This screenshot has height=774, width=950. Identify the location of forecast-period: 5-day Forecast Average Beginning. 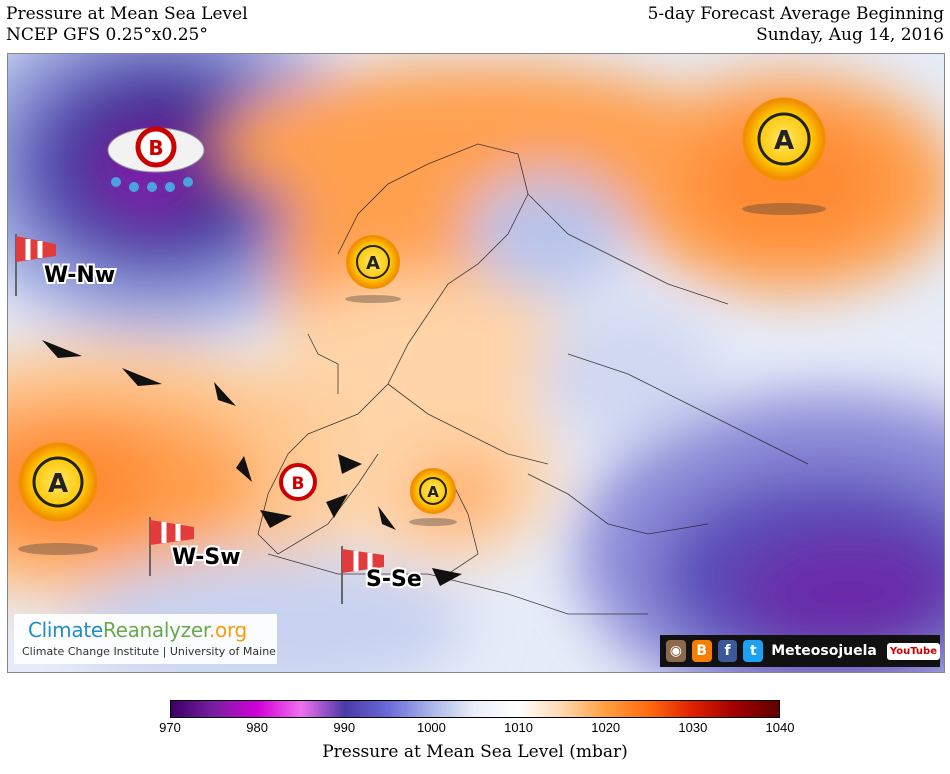
(795, 14).